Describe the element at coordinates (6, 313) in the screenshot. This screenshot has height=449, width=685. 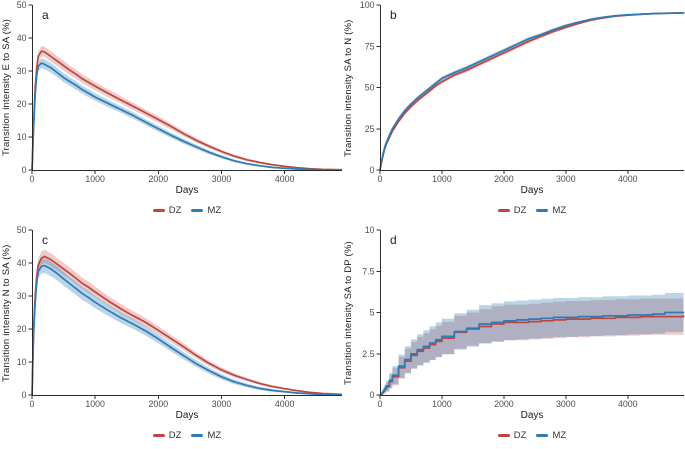
I see `panel-c-y-axis-title: Transition intensity N to SA (%)` at that location.